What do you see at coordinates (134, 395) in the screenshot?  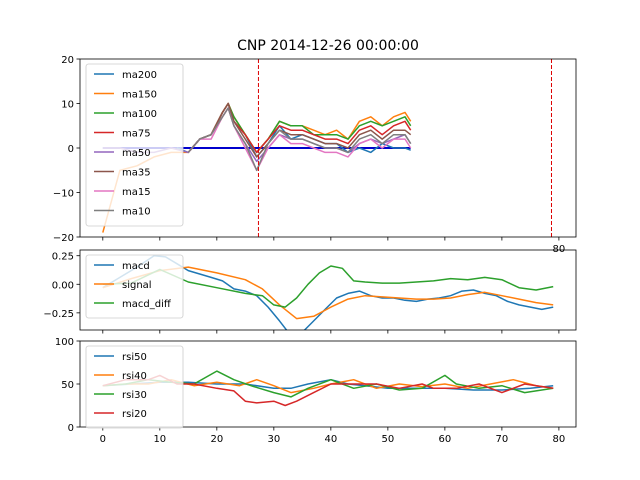 I see `legend-label-rsi30: rsi30` at bounding box center [134, 395].